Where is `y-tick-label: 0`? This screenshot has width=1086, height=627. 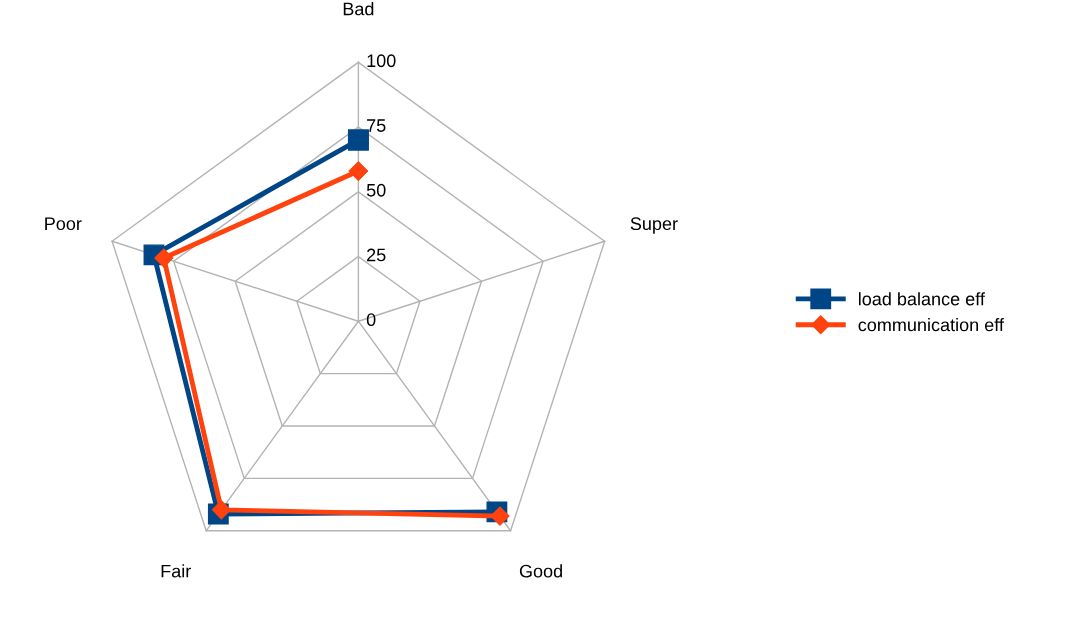 y-tick-label: 0 is located at coordinates (371, 320).